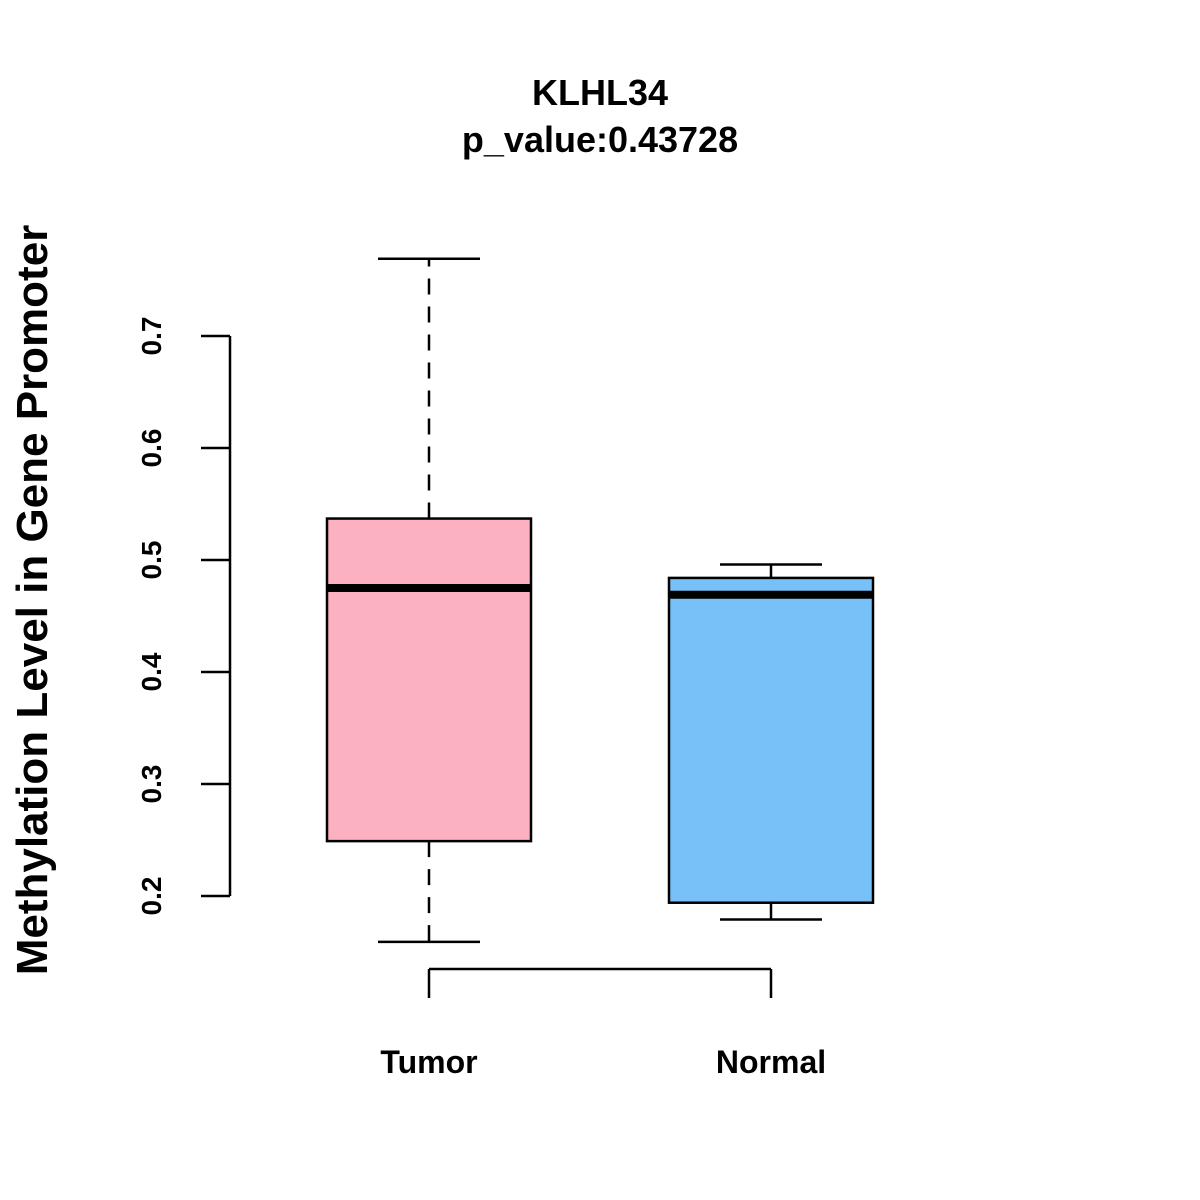  What do you see at coordinates (771, 1062) in the screenshot?
I see `x-category-label-normal: Normal` at bounding box center [771, 1062].